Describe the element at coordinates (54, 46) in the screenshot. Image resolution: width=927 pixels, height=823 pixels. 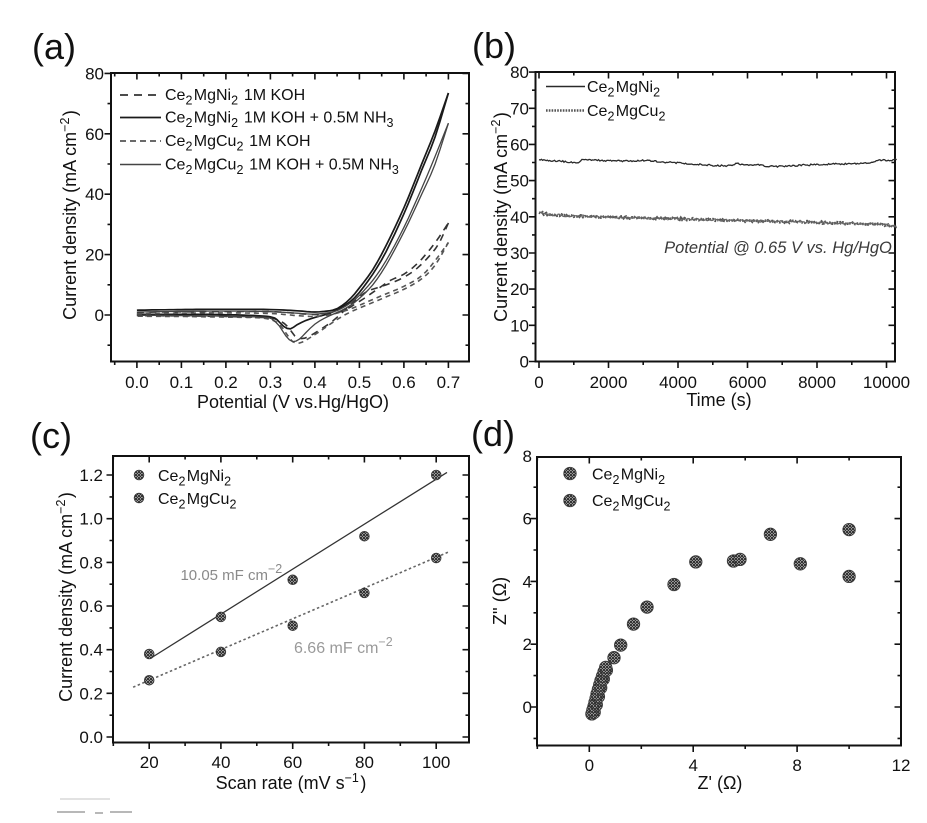
I see `svg-text: (a)` at that location.